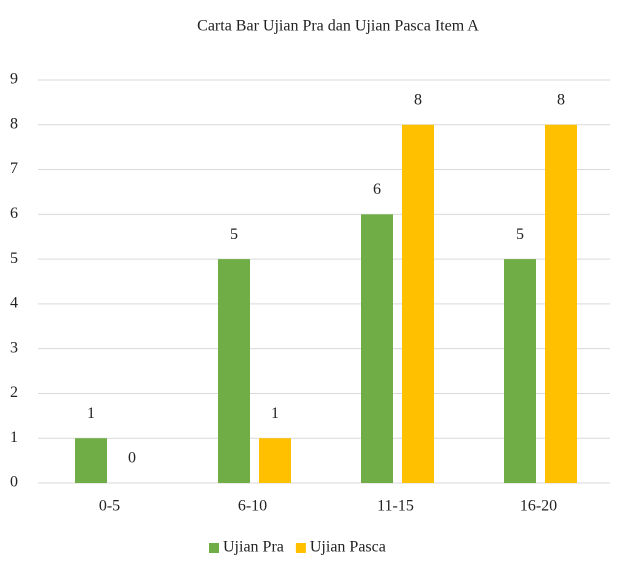  Describe the element at coordinates (14, 347) in the screenshot. I see `y-tick-label: 3` at that location.